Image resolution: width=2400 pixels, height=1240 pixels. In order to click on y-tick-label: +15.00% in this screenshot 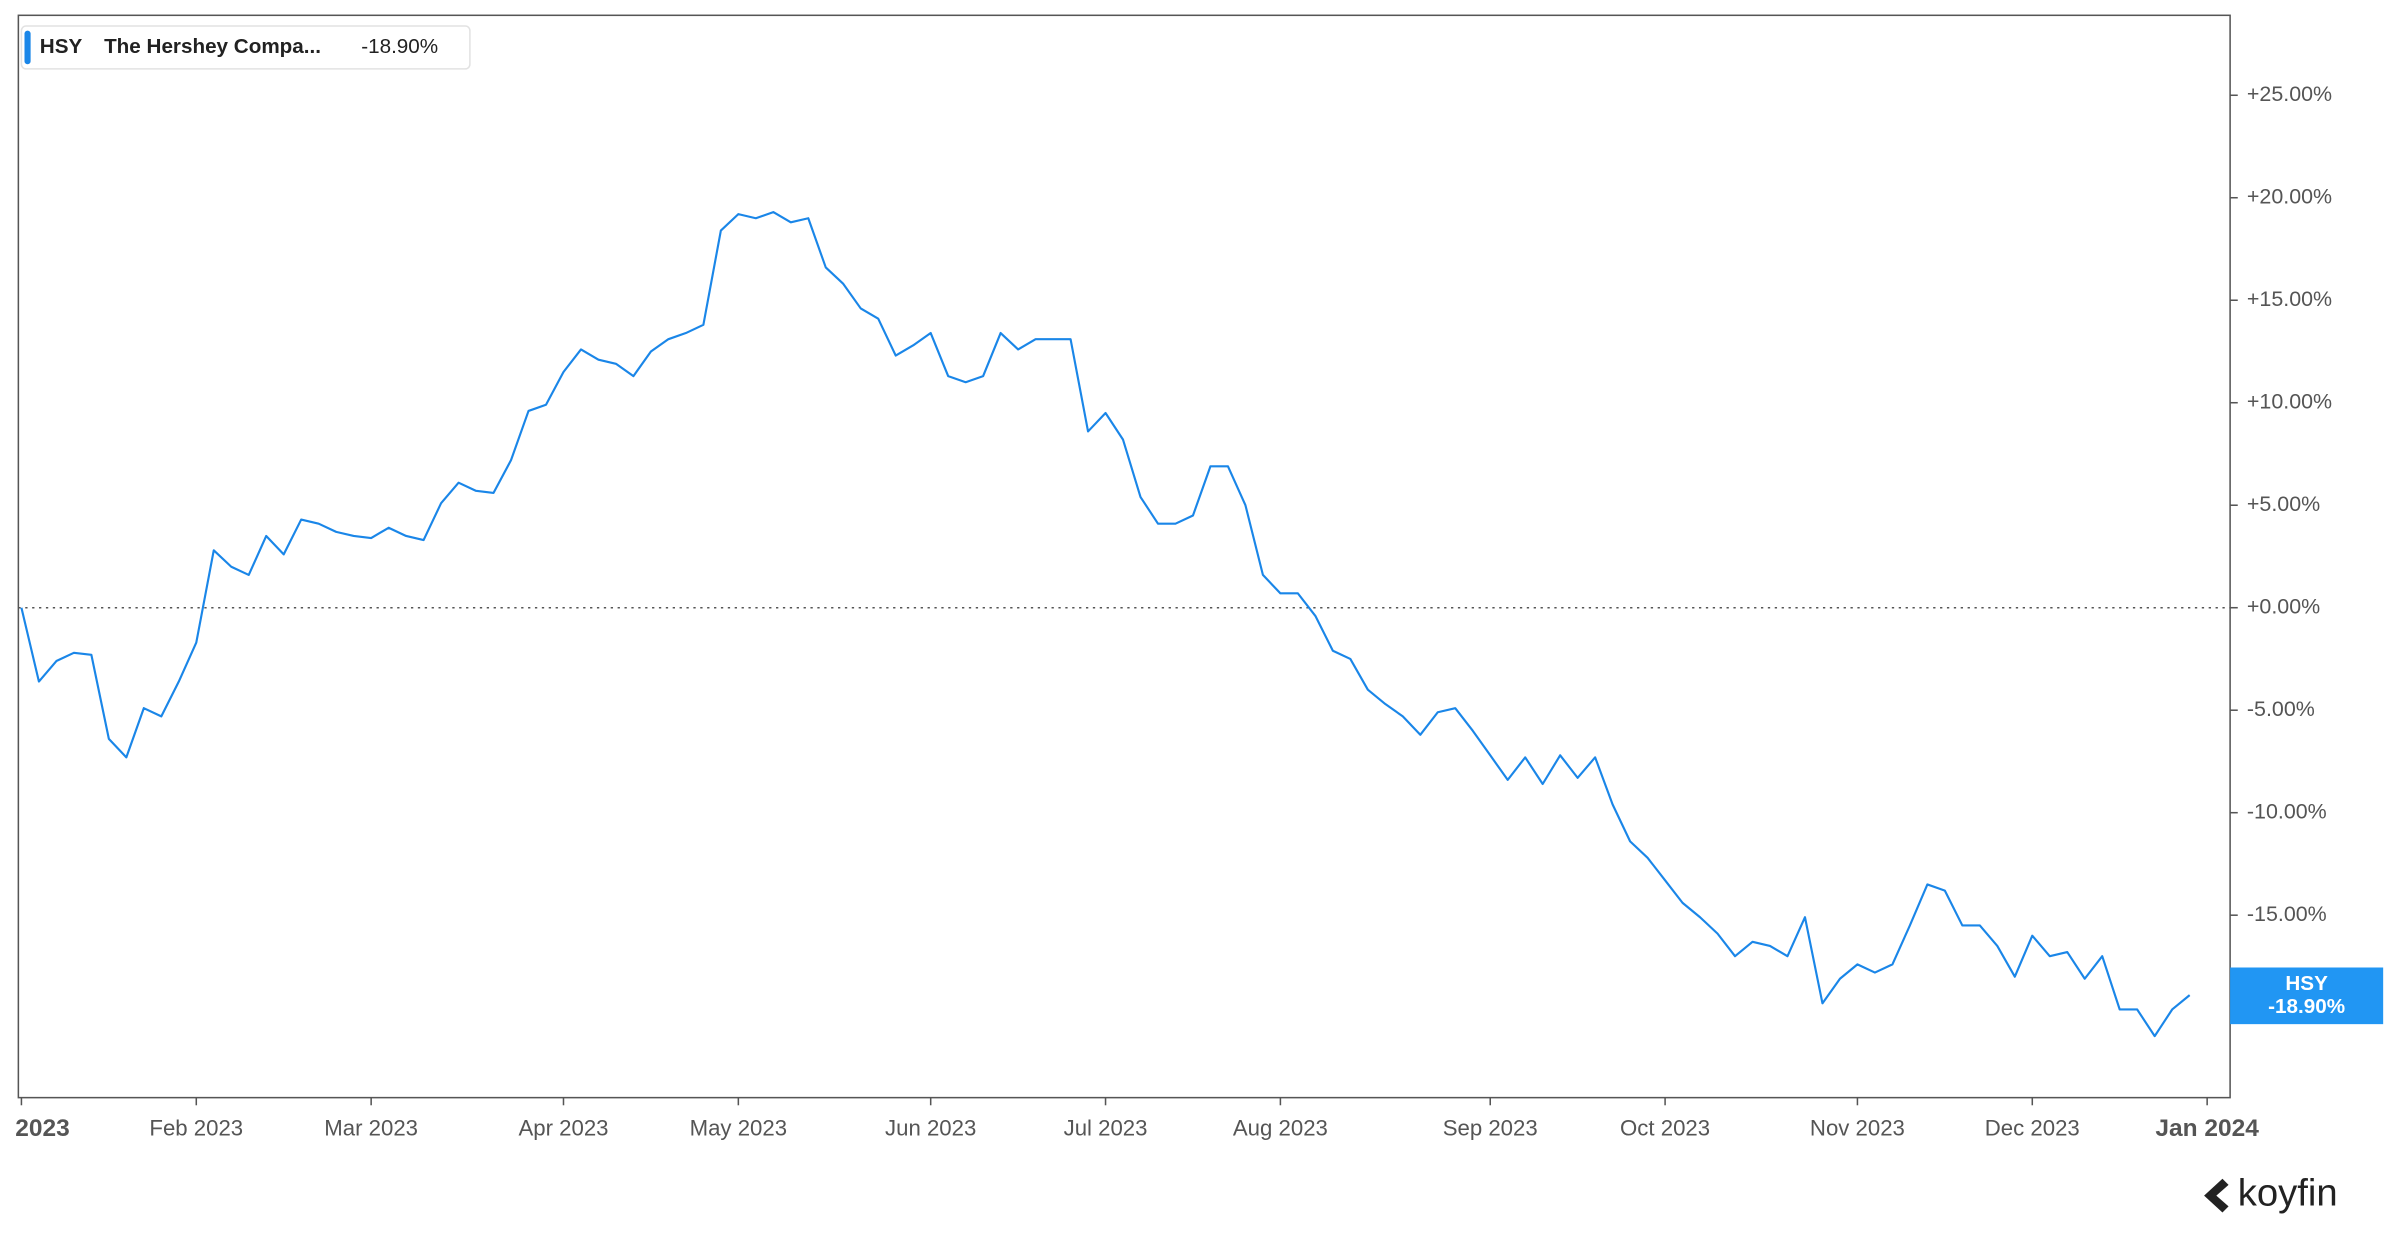, I will do `click(2289, 299)`.